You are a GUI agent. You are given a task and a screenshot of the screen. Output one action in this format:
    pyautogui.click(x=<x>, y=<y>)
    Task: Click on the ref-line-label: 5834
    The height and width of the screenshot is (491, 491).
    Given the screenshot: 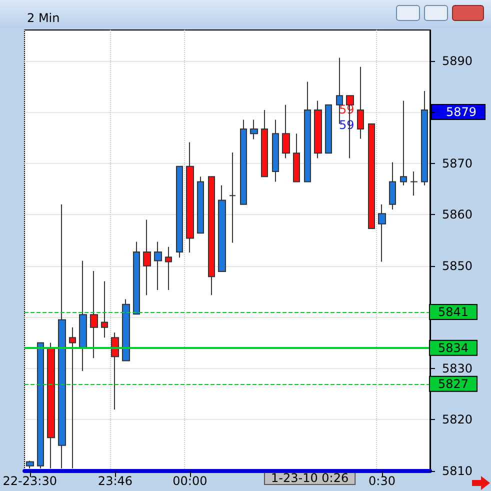 What is the action you would take?
    pyautogui.click(x=453, y=347)
    